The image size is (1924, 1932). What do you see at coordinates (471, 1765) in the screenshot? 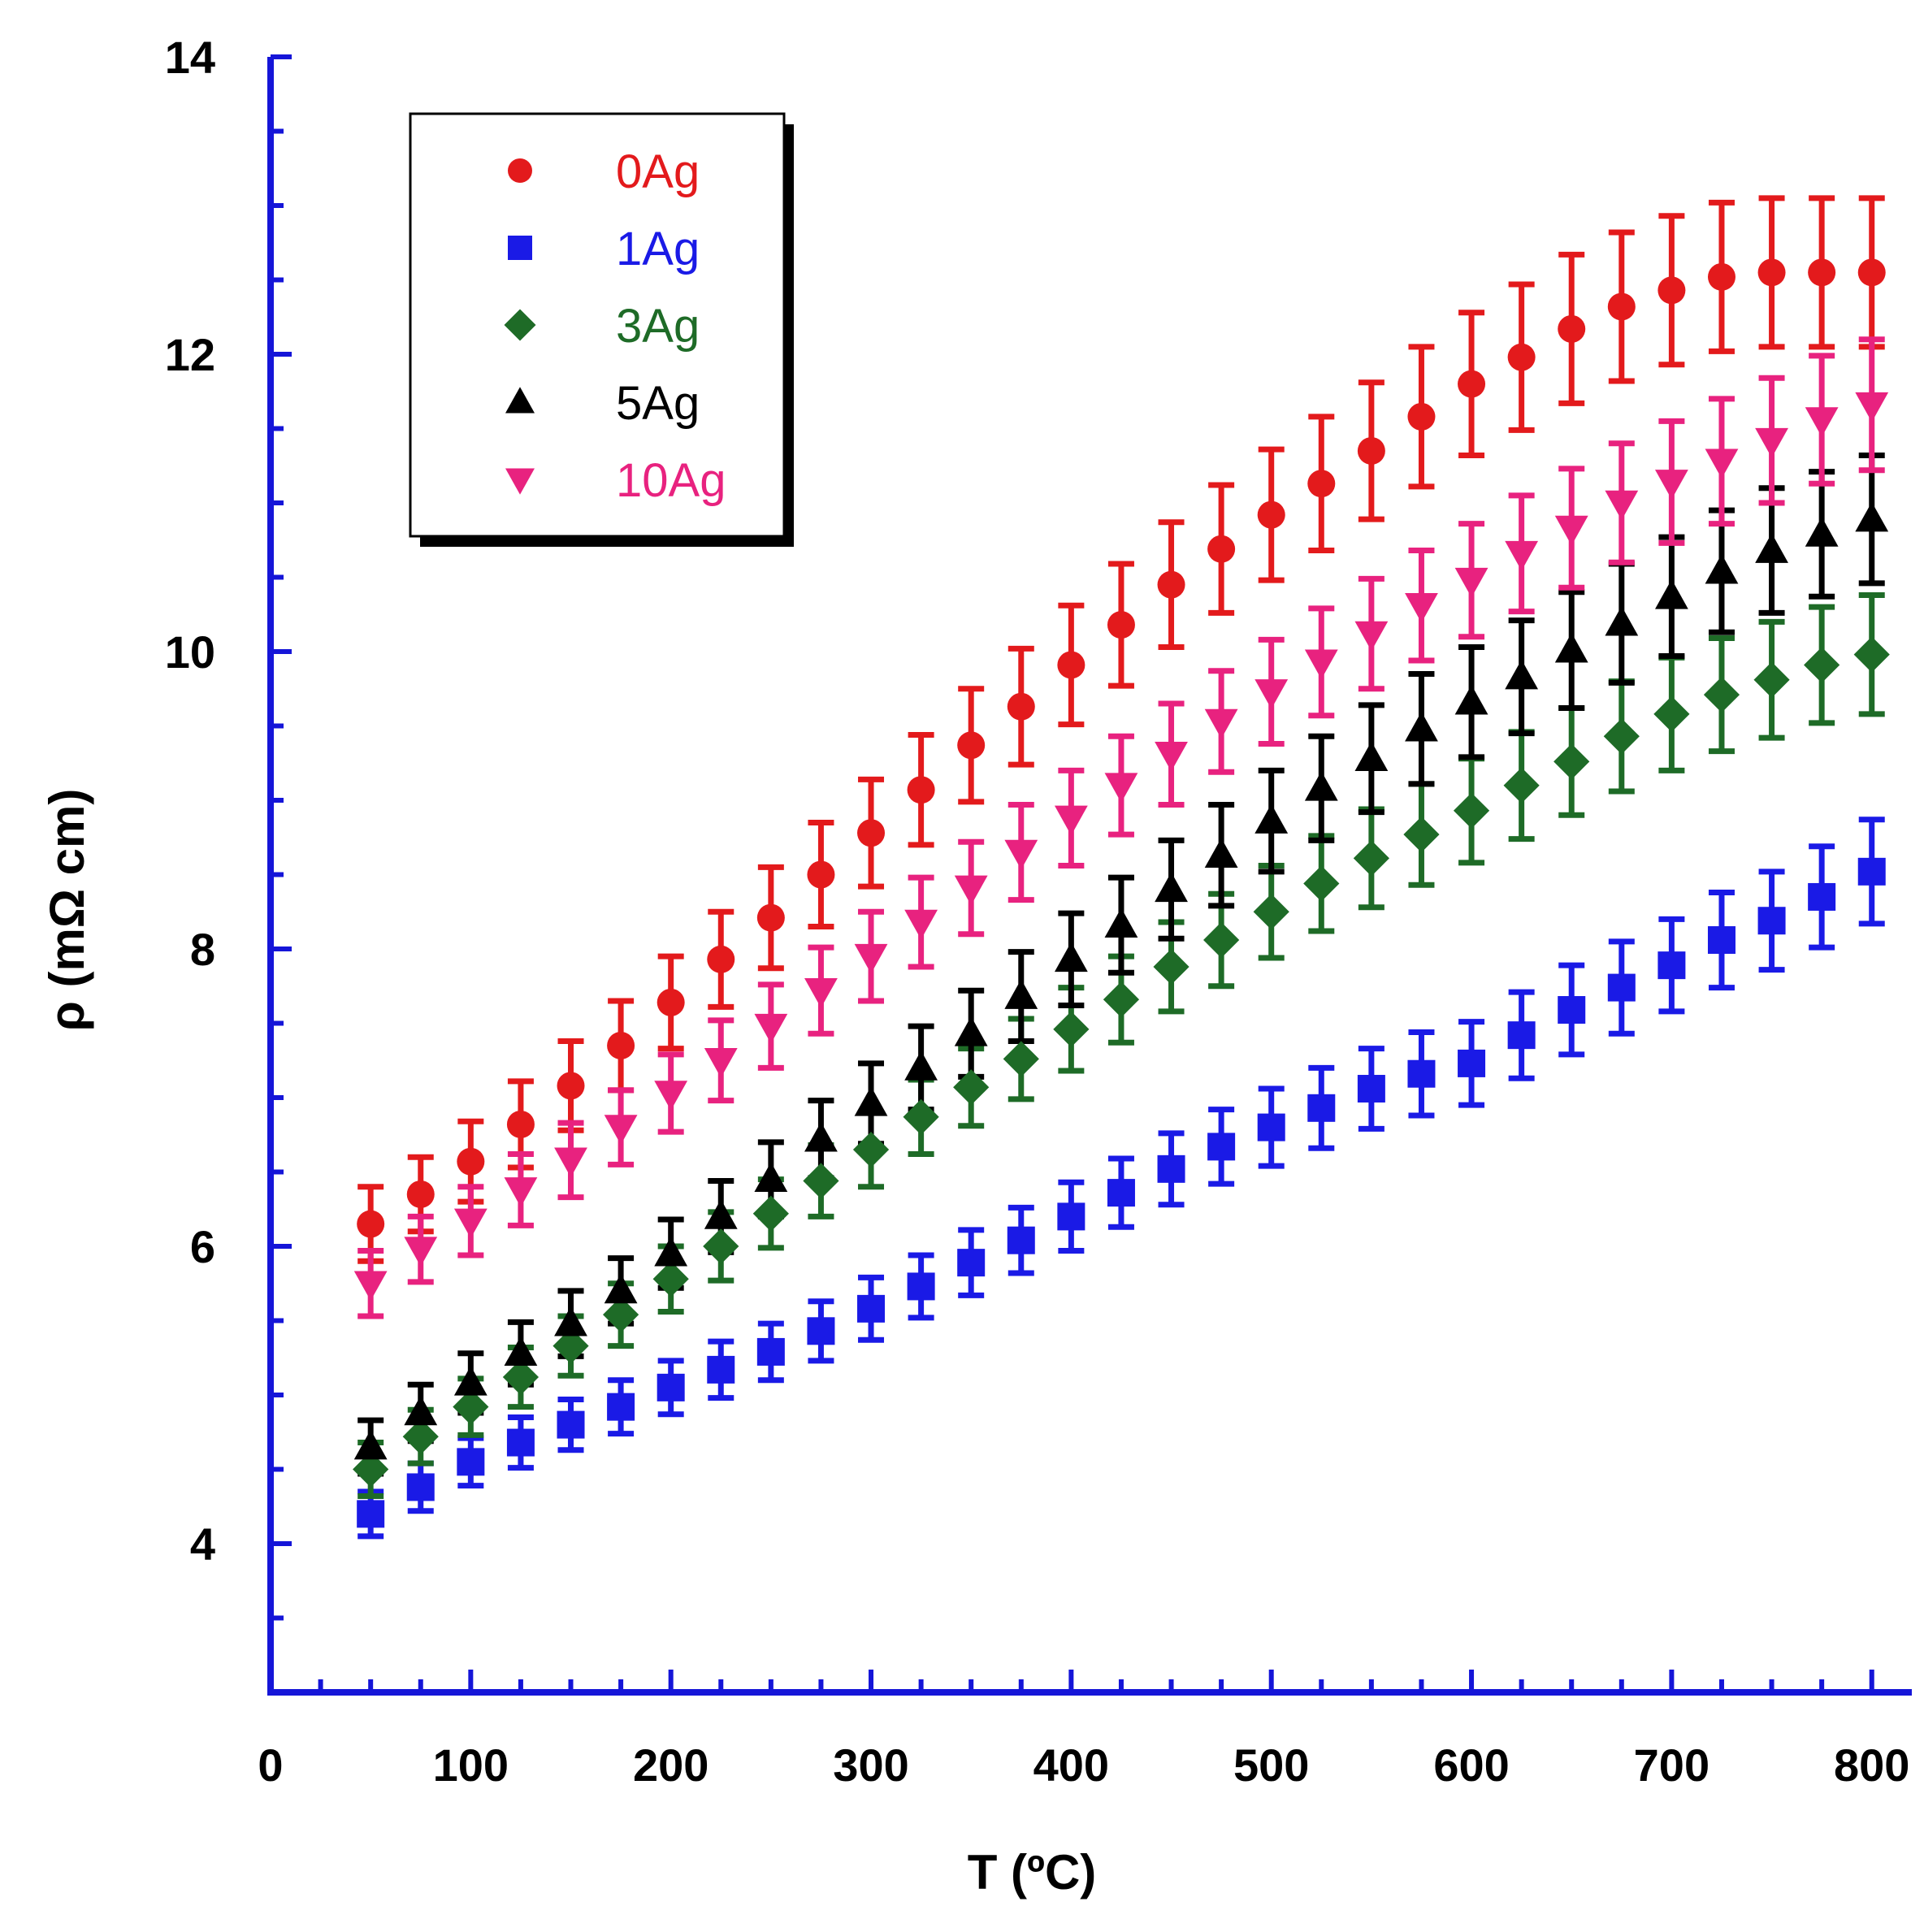
I see `x-tick-label: 100` at bounding box center [471, 1765].